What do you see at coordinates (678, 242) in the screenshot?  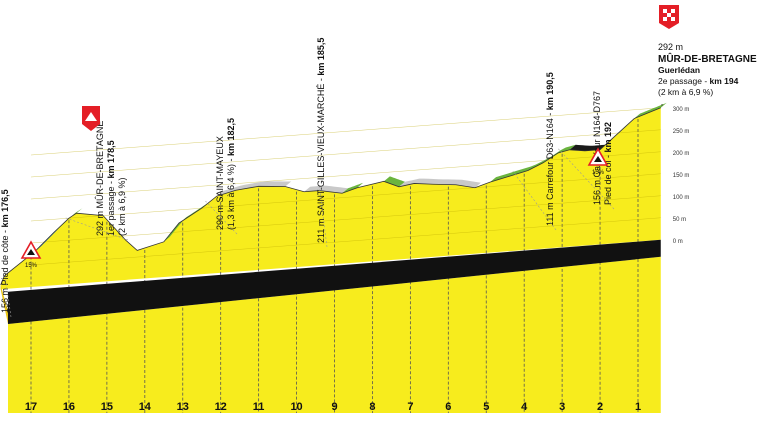 I see `y-tick-label: 0 m` at bounding box center [678, 242].